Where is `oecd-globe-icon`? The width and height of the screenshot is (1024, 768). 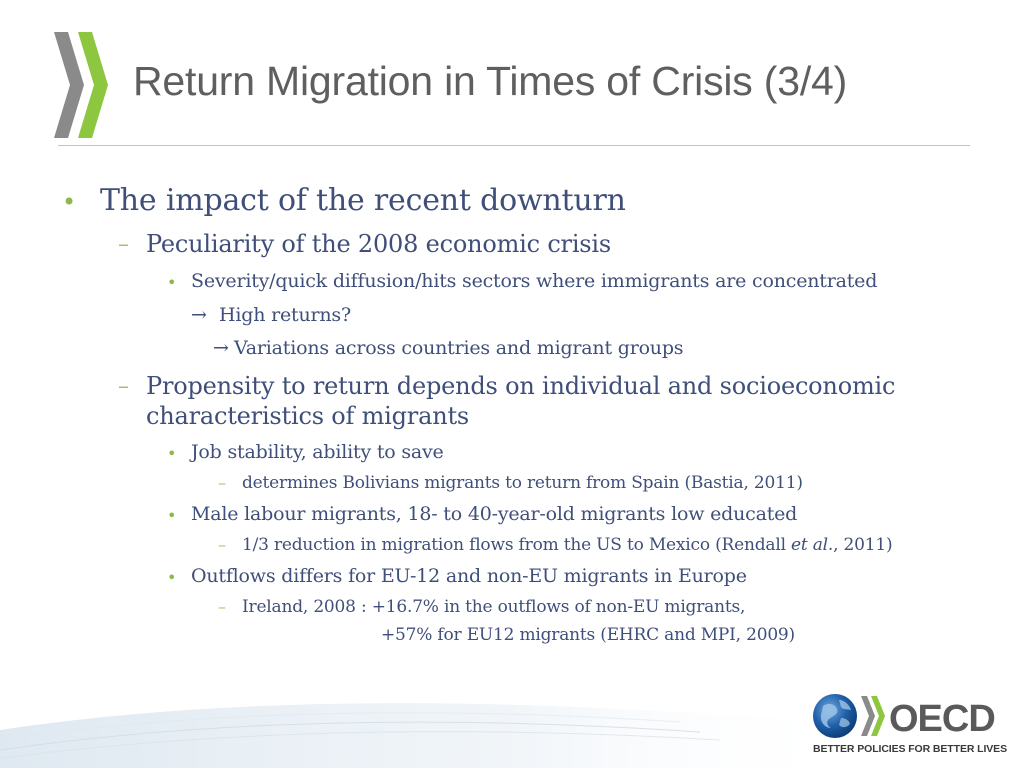
oecd-globe-icon is located at coordinates (835, 716).